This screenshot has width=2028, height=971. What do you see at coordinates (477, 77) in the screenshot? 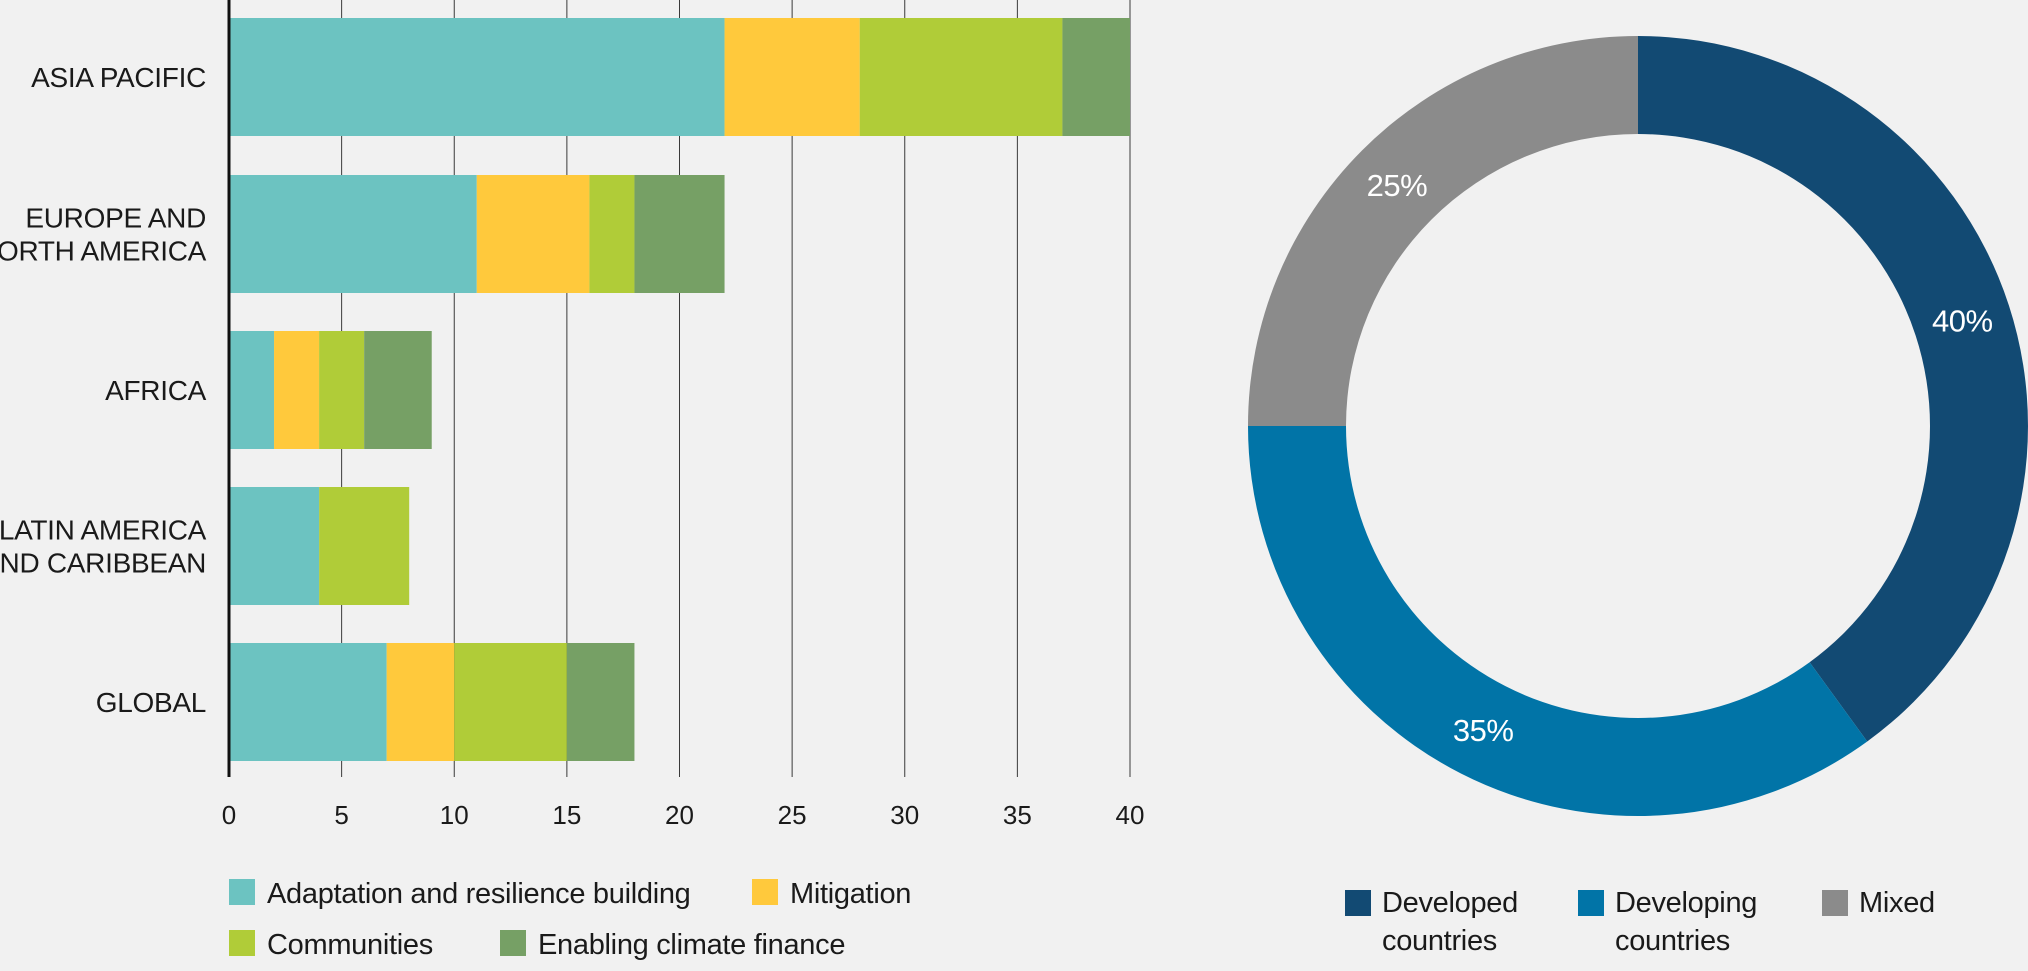
I see `bar-asia-pacific-adaptation-and-resilience-building` at bounding box center [477, 77].